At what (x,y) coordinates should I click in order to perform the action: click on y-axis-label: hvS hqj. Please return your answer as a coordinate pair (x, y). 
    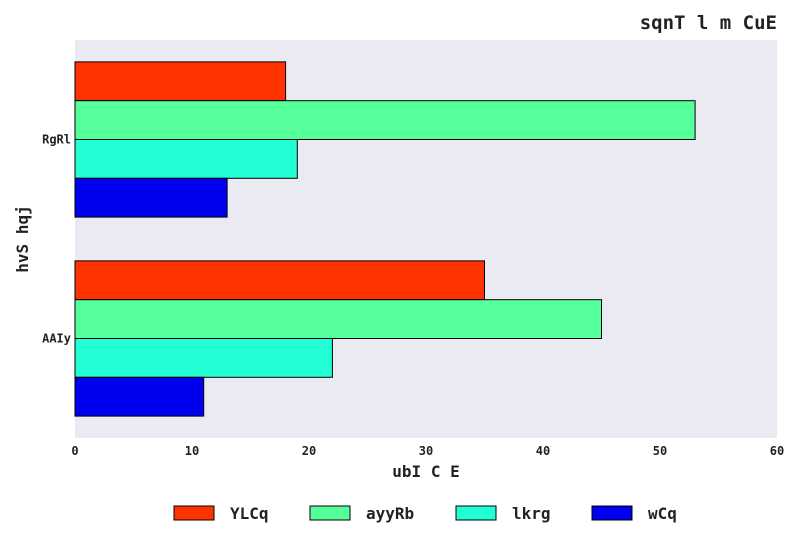
    Looking at the image, I should click on (22, 238).